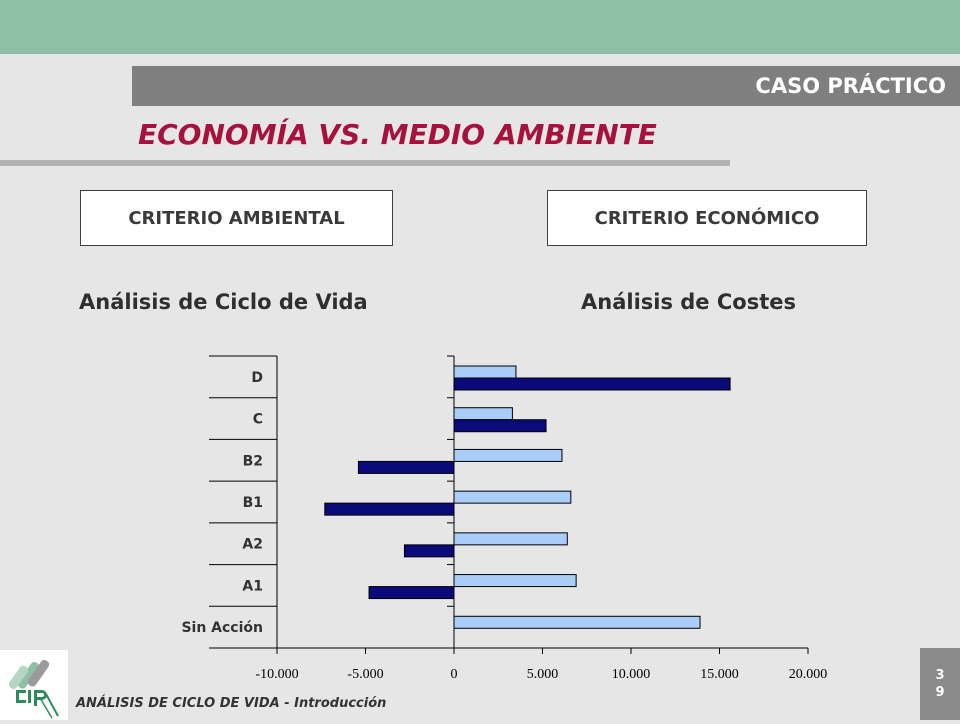 This screenshot has height=724, width=960. What do you see at coordinates (411, 593) in the screenshot?
I see `bar-dark-a1` at bounding box center [411, 593].